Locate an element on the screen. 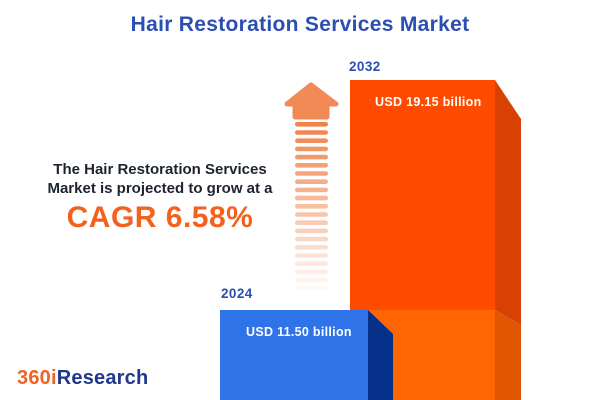  growth-arrow-icon is located at coordinates (311, 101).